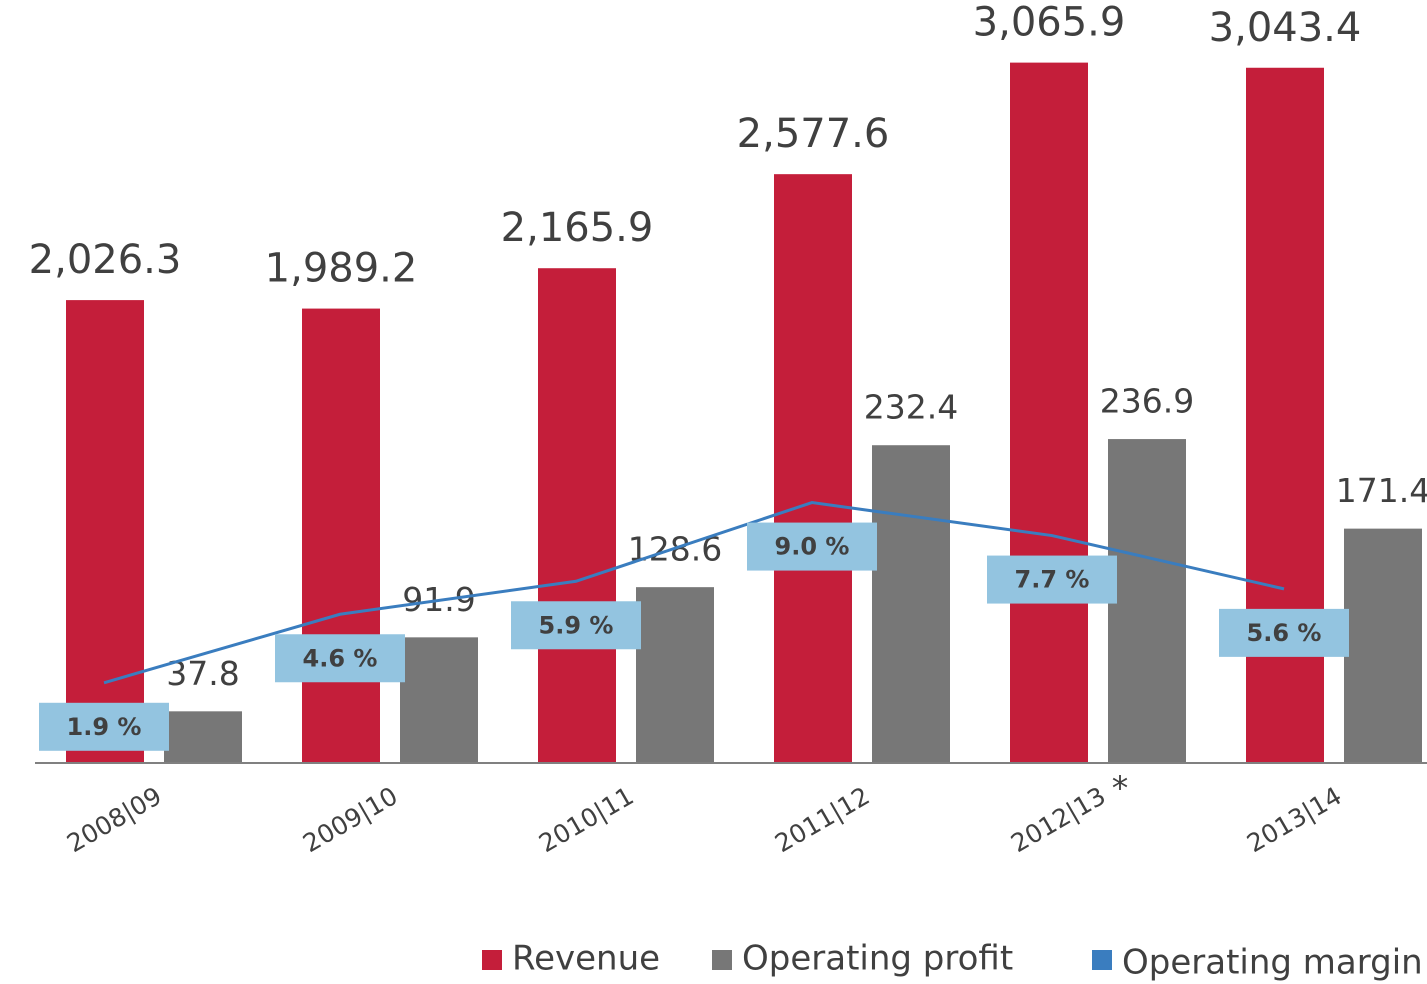 The width and height of the screenshot is (1427, 984). What do you see at coordinates (813, 134) in the screenshot?
I see `value-label: 2,577.6` at bounding box center [813, 134].